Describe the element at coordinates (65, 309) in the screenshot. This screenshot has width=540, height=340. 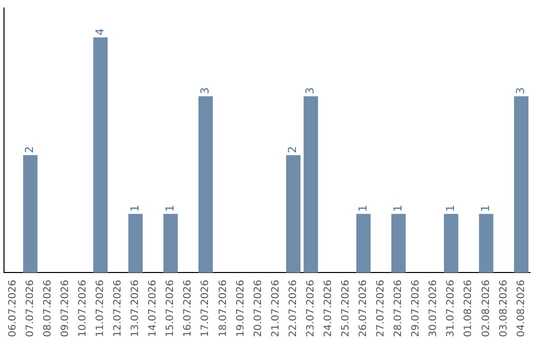
I see `x-tick-label: 09.07.2026` at that location.